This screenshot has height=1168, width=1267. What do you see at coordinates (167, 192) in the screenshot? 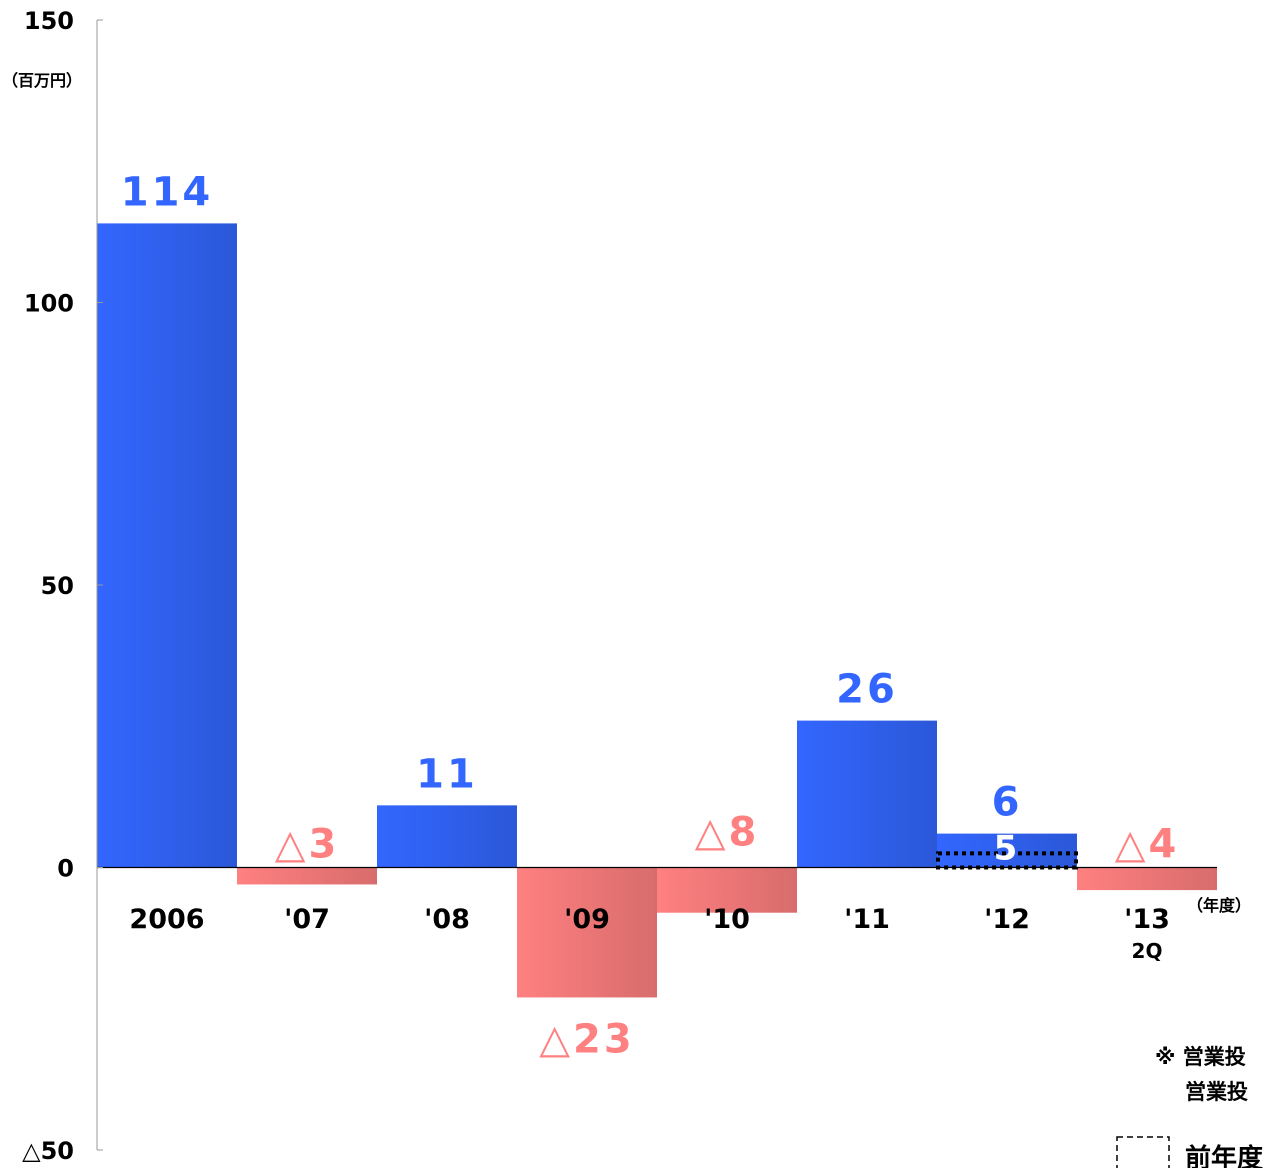
I see `data-label-1: 114` at bounding box center [167, 192].